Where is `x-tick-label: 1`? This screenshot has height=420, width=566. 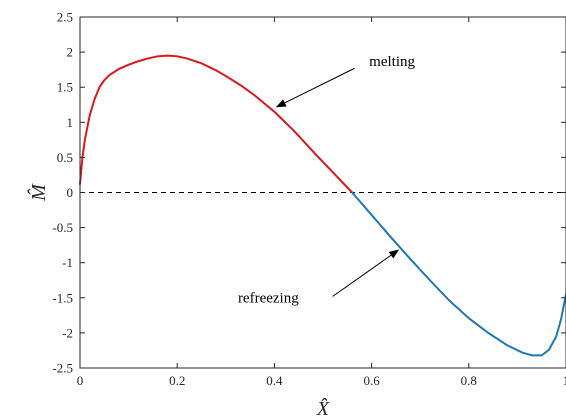
x-tick-label: 1 is located at coordinates (564, 380).